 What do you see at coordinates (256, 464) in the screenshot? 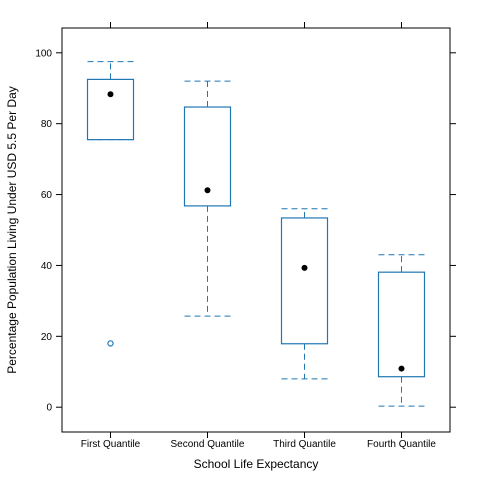
I see `x-axis-title: School Life Expectancy` at bounding box center [256, 464].